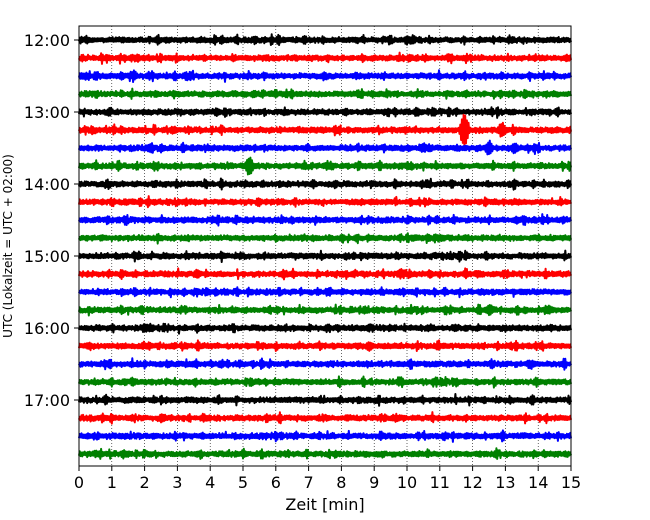  What do you see at coordinates (276, 482) in the screenshot?
I see `x-tick-label: 6` at bounding box center [276, 482].